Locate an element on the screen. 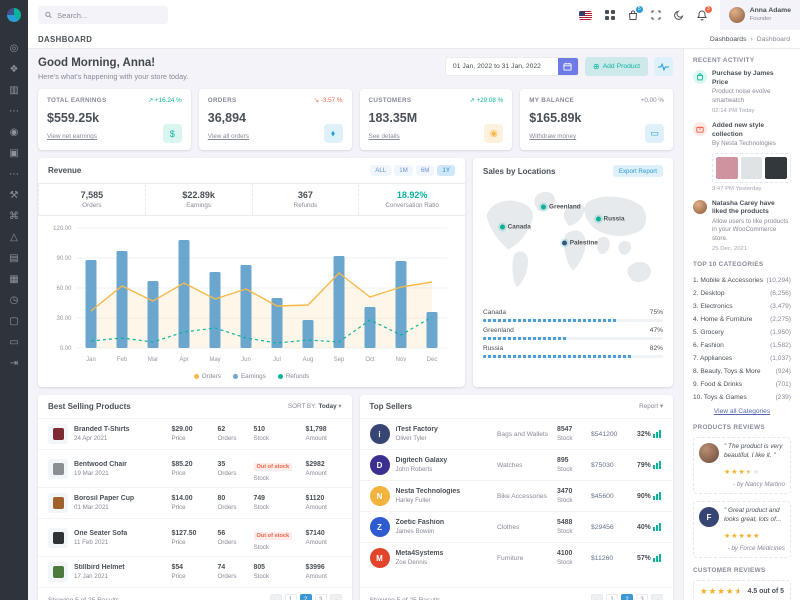  stat-link: View all orders is located at coordinates (228, 136).